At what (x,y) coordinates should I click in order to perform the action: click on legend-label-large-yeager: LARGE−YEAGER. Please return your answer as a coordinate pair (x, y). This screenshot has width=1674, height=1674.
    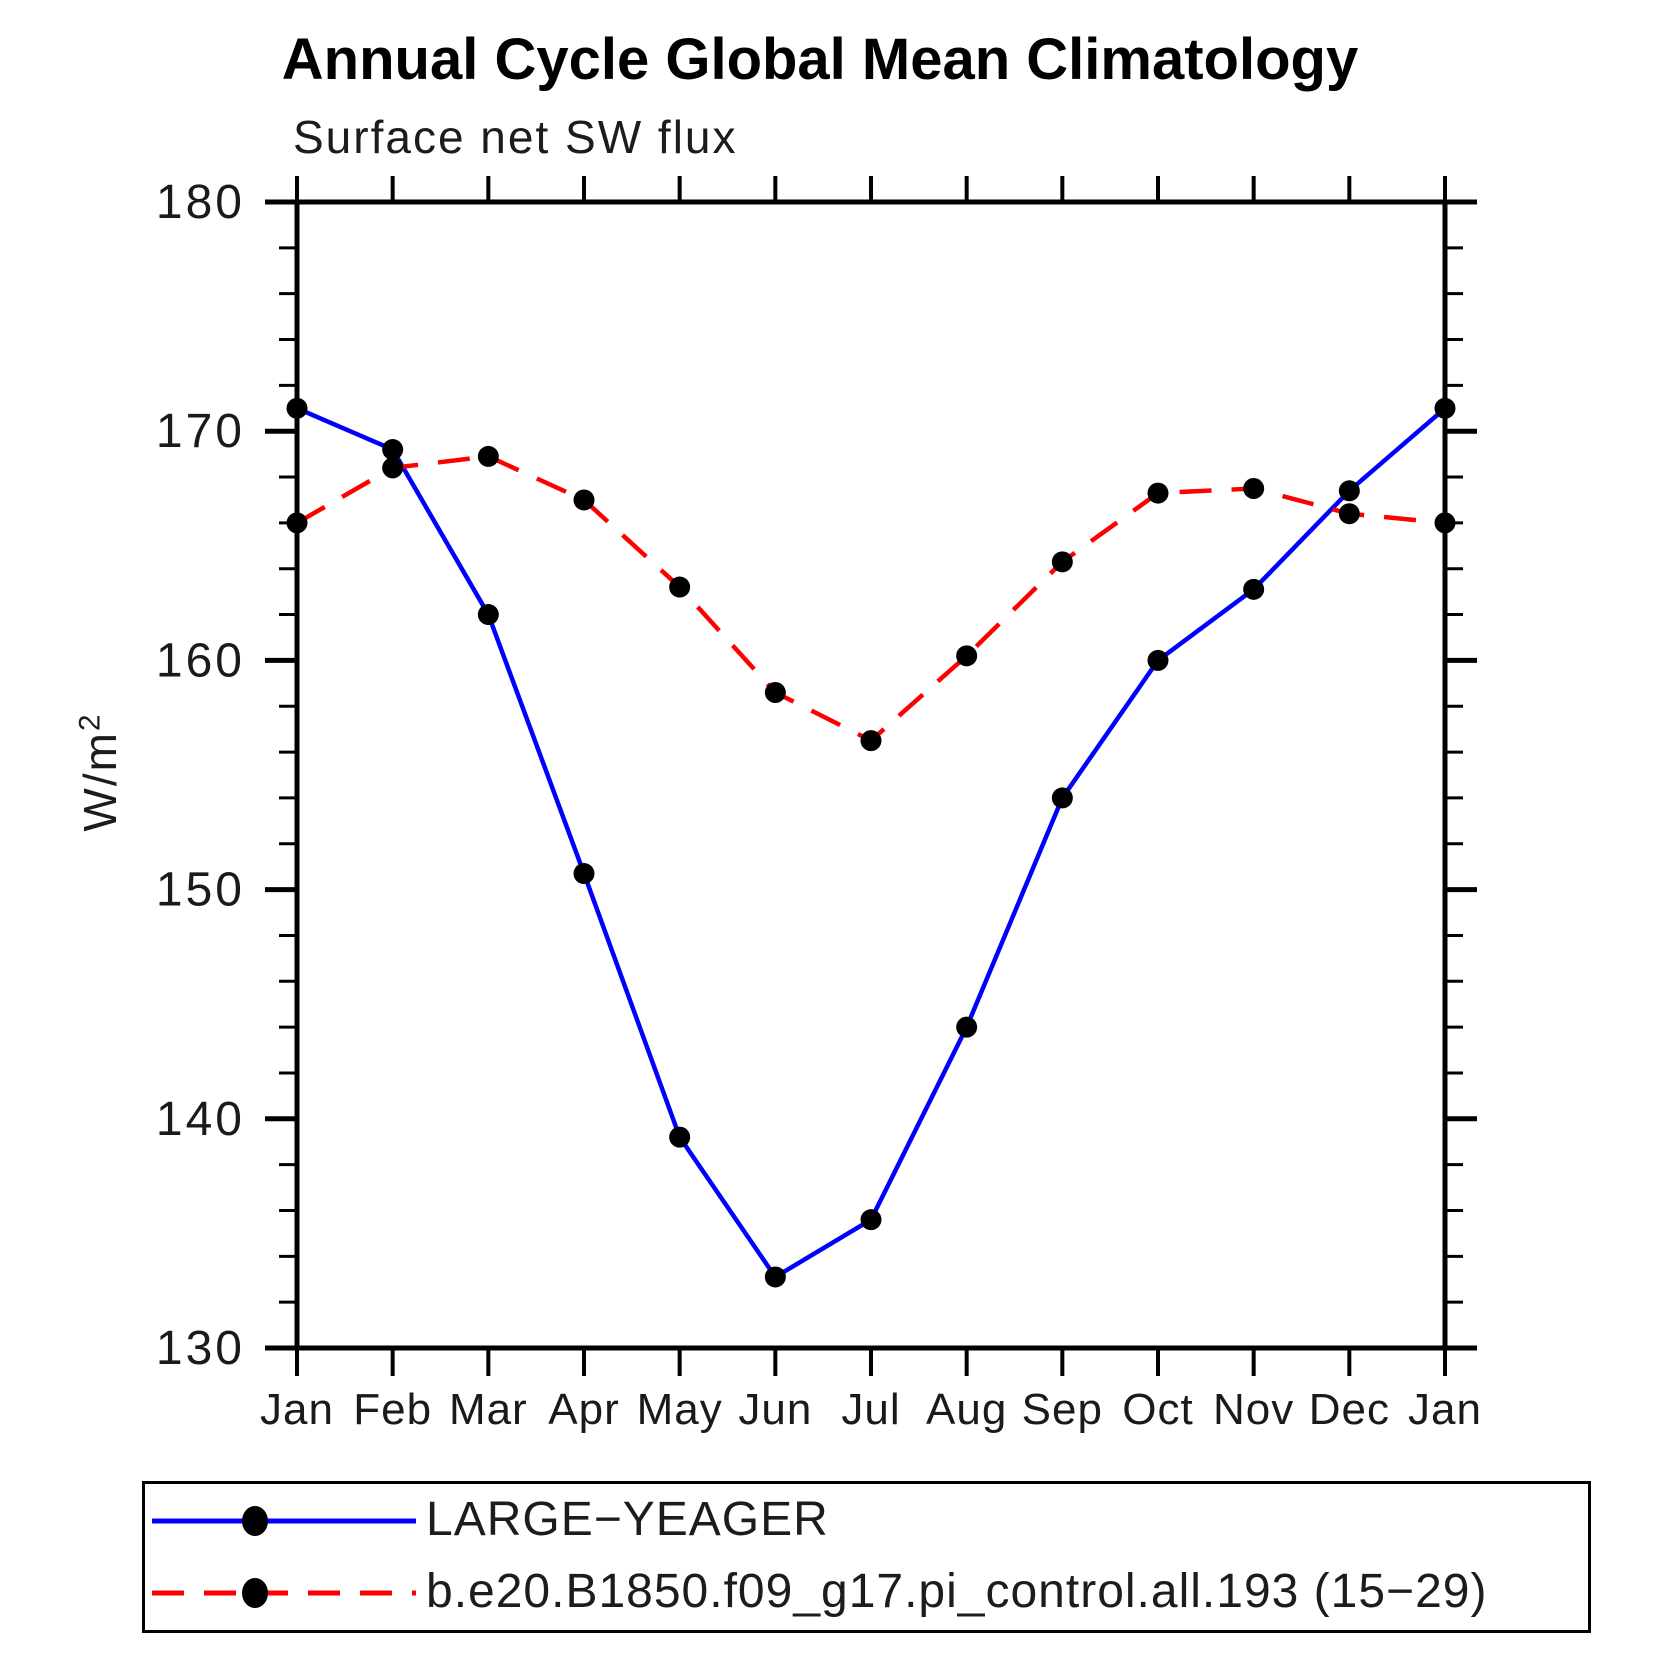
    Looking at the image, I should click on (627, 1519).